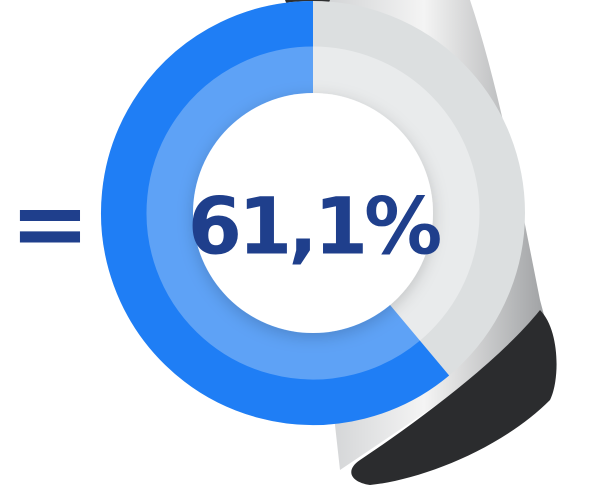 The width and height of the screenshot is (589, 500). Describe the element at coordinates (50, 223) in the screenshot. I see `prefix: =` at that location.